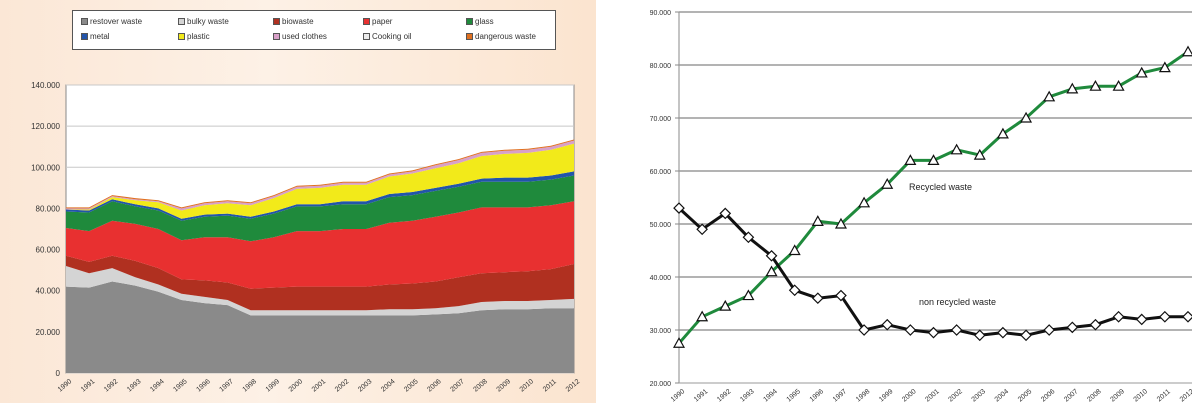  I want to click on legend-item: plastic, so click(194, 37).